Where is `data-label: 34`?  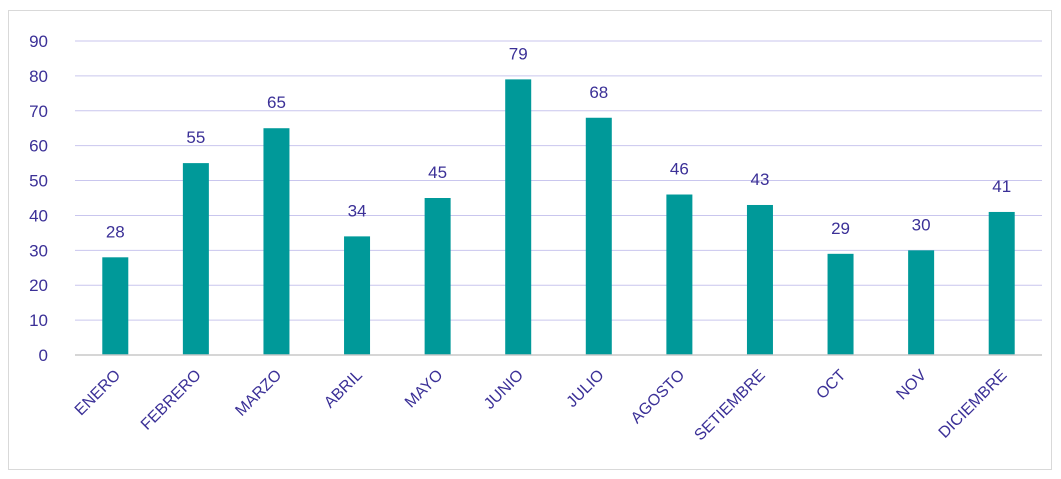
data-label: 34 is located at coordinates (357, 210).